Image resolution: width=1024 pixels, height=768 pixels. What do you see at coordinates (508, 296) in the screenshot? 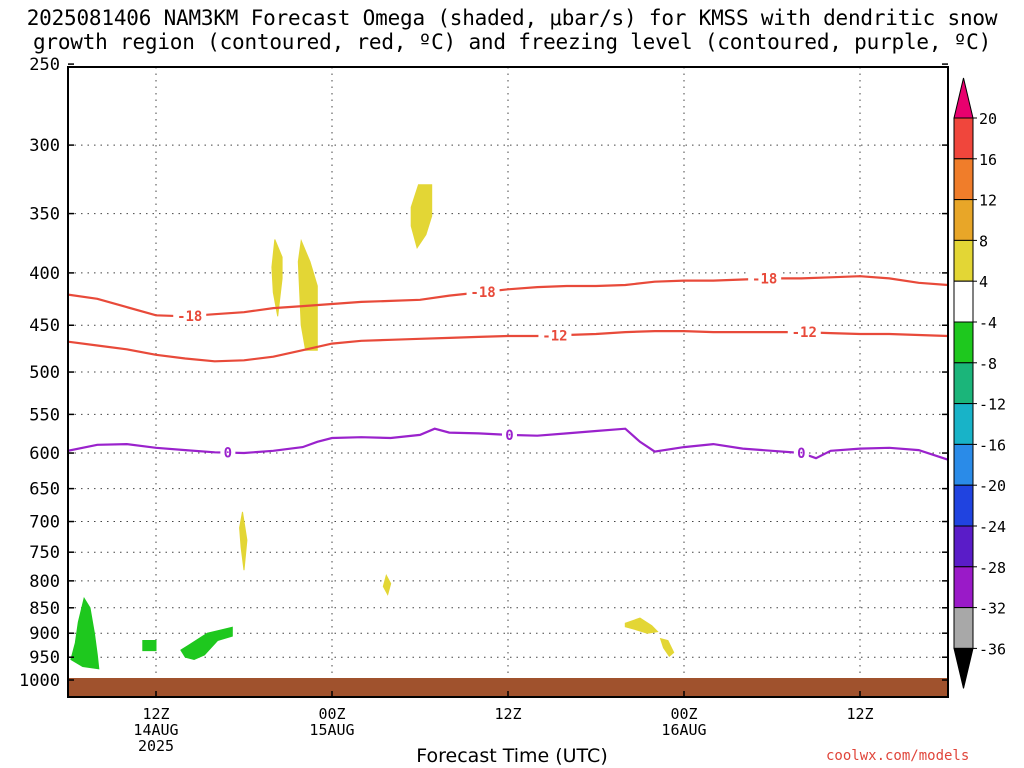
I see `contour-minus18` at bounding box center [508, 296].